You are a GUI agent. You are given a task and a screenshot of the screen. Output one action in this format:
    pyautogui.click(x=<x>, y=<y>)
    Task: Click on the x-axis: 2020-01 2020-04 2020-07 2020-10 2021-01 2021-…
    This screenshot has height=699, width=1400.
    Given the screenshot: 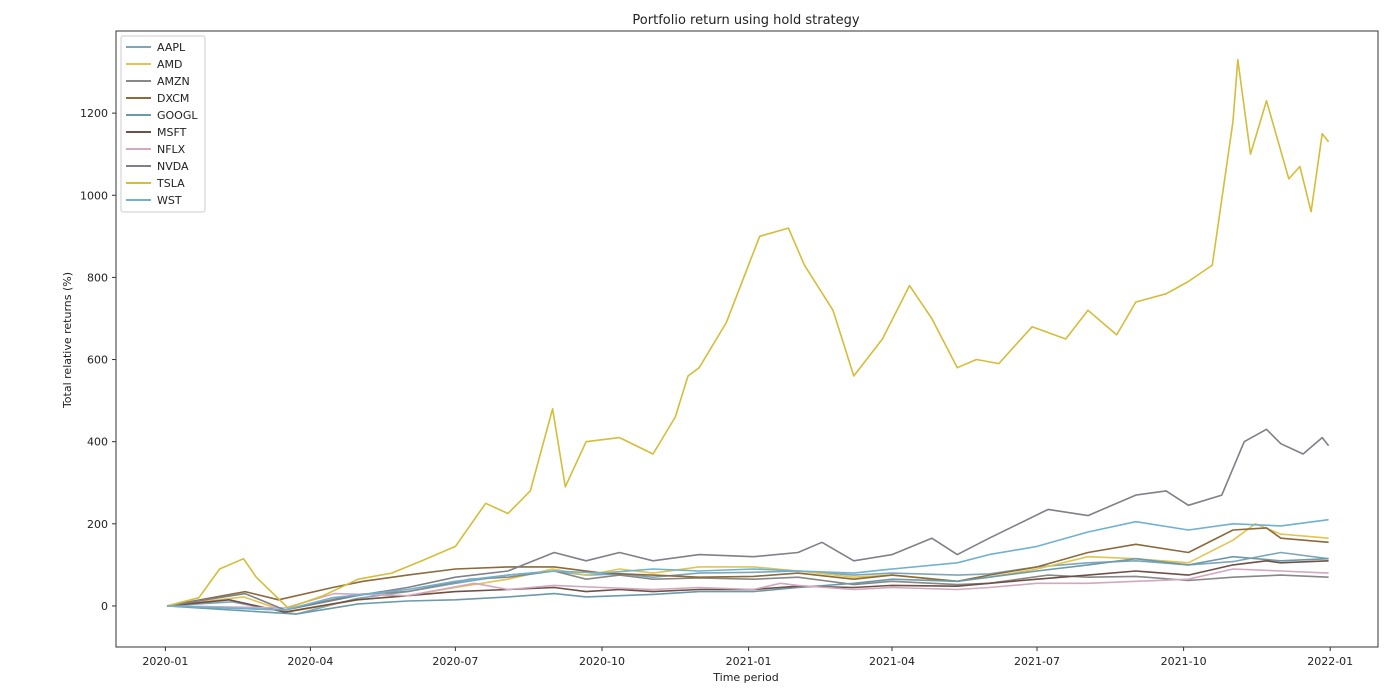 What is the action you would take?
    pyautogui.click(x=747, y=657)
    